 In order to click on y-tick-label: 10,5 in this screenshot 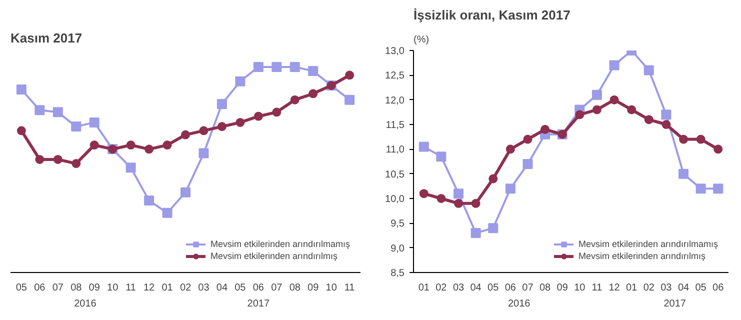, I will do `click(395, 174)`.